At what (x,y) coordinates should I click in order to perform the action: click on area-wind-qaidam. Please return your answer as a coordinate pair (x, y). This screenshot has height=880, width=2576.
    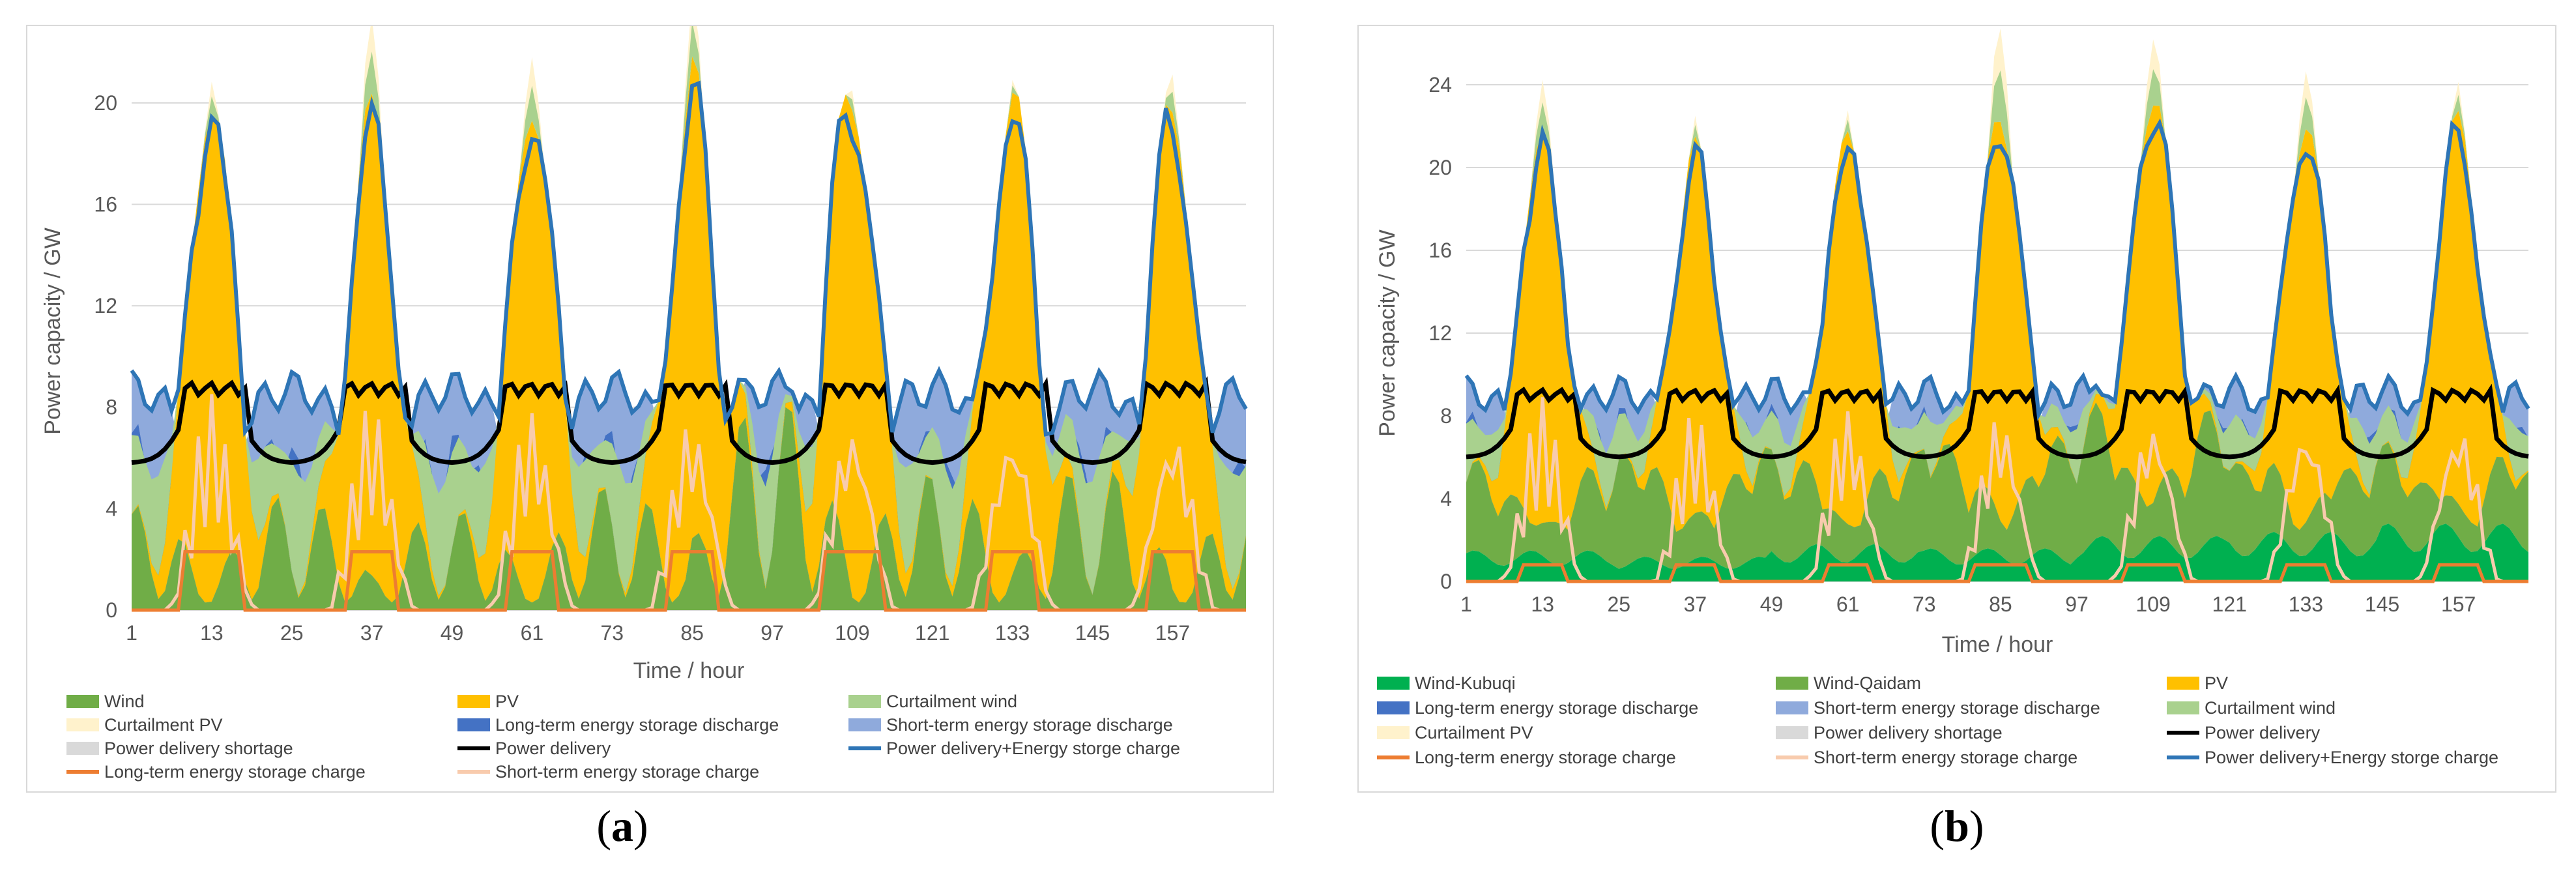
    Looking at the image, I should click on (1997, 486).